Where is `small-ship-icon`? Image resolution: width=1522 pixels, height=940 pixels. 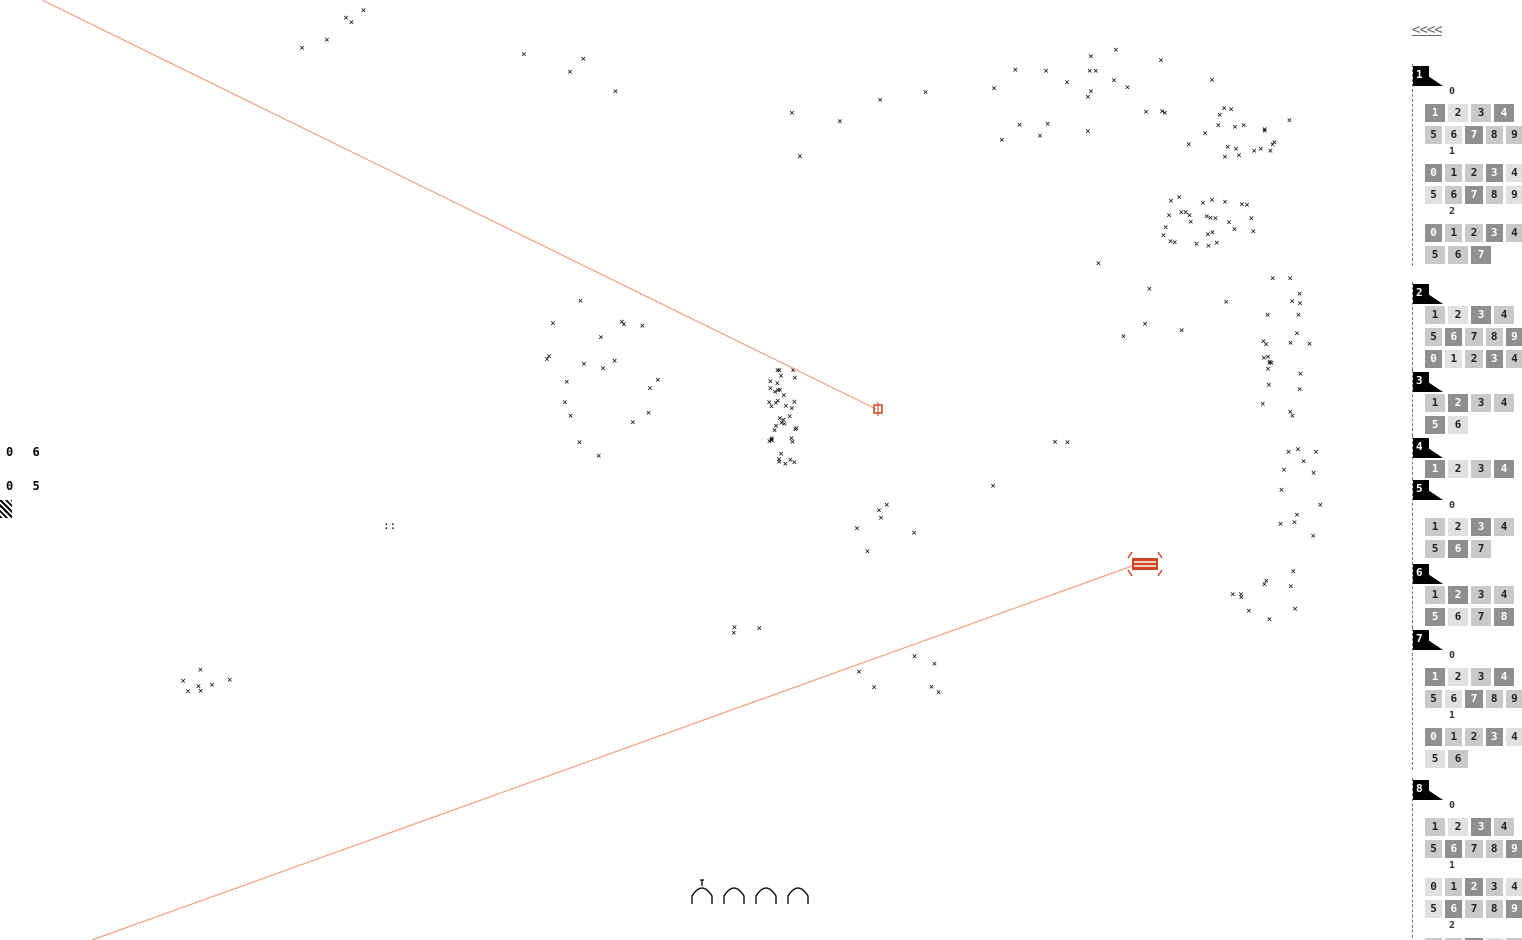 small-ship-icon is located at coordinates (878, 409).